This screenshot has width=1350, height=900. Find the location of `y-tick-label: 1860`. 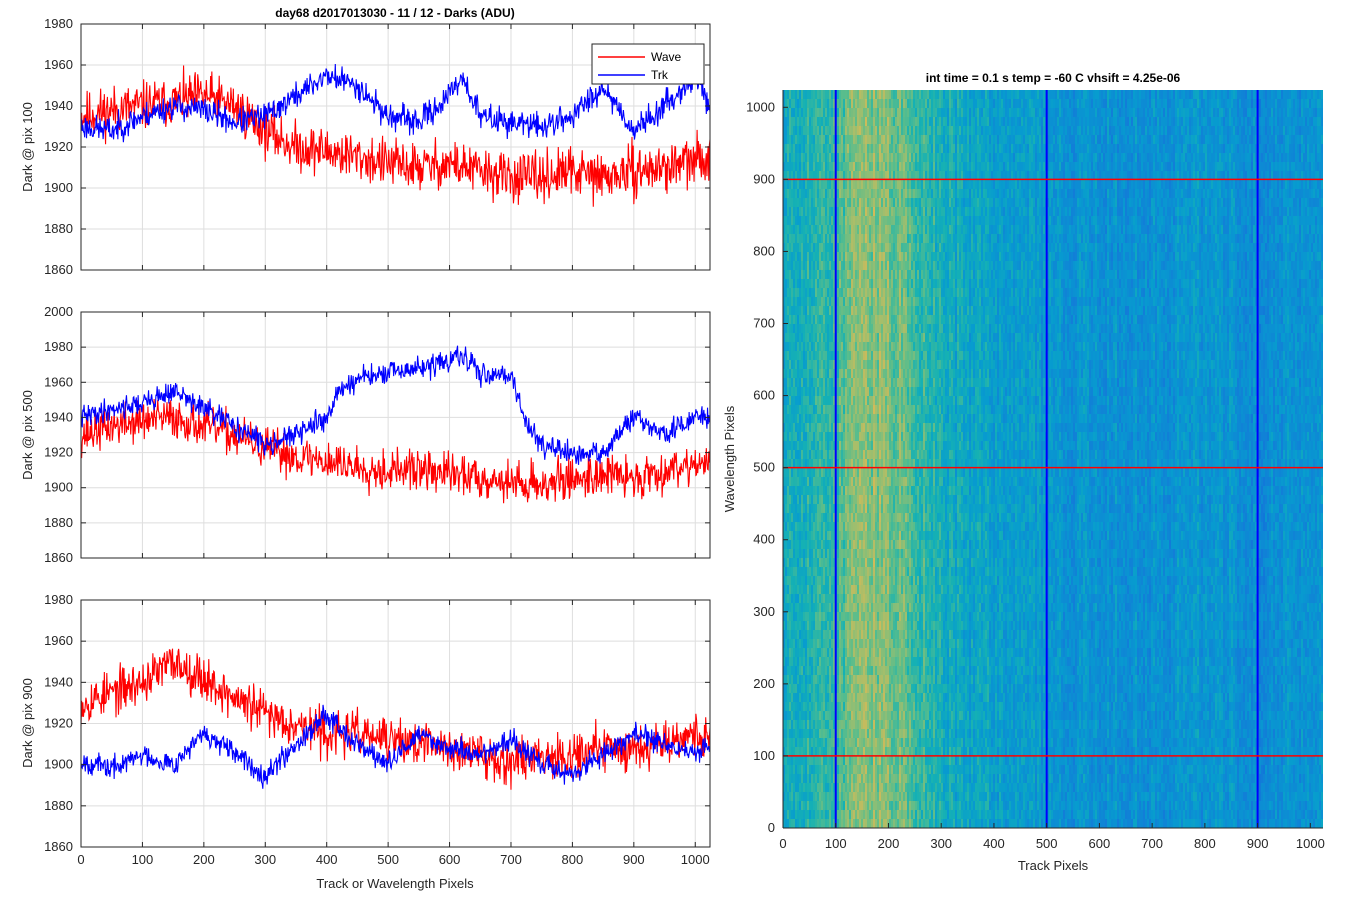

y-tick-label: 1860 is located at coordinates (58, 846).